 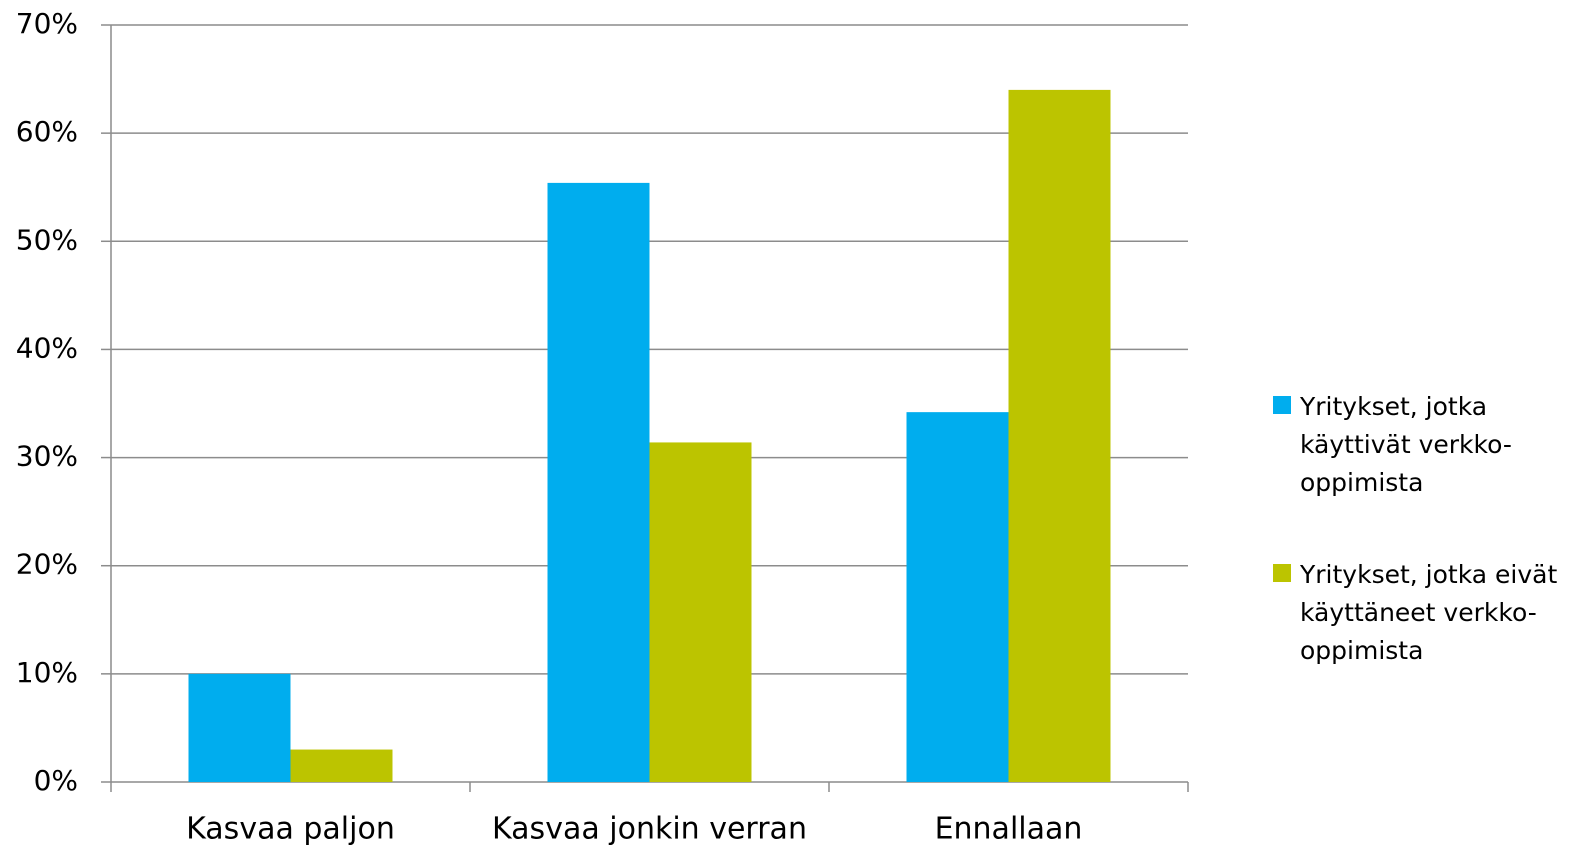 What do you see at coordinates (649, 829) in the screenshot?
I see `x-tick-label: Kasvaa jonkin verran` at bounding box center [649, 829].